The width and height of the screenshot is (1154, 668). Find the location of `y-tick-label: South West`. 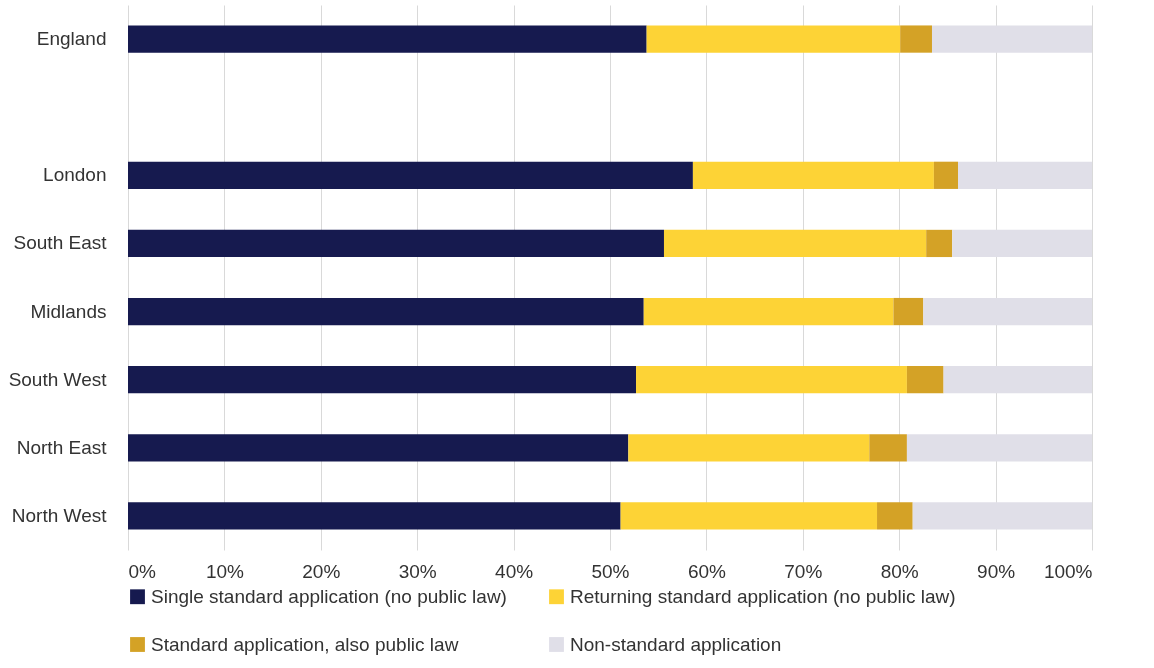

y-tick-label: South West is located at coordinates (58, 379).